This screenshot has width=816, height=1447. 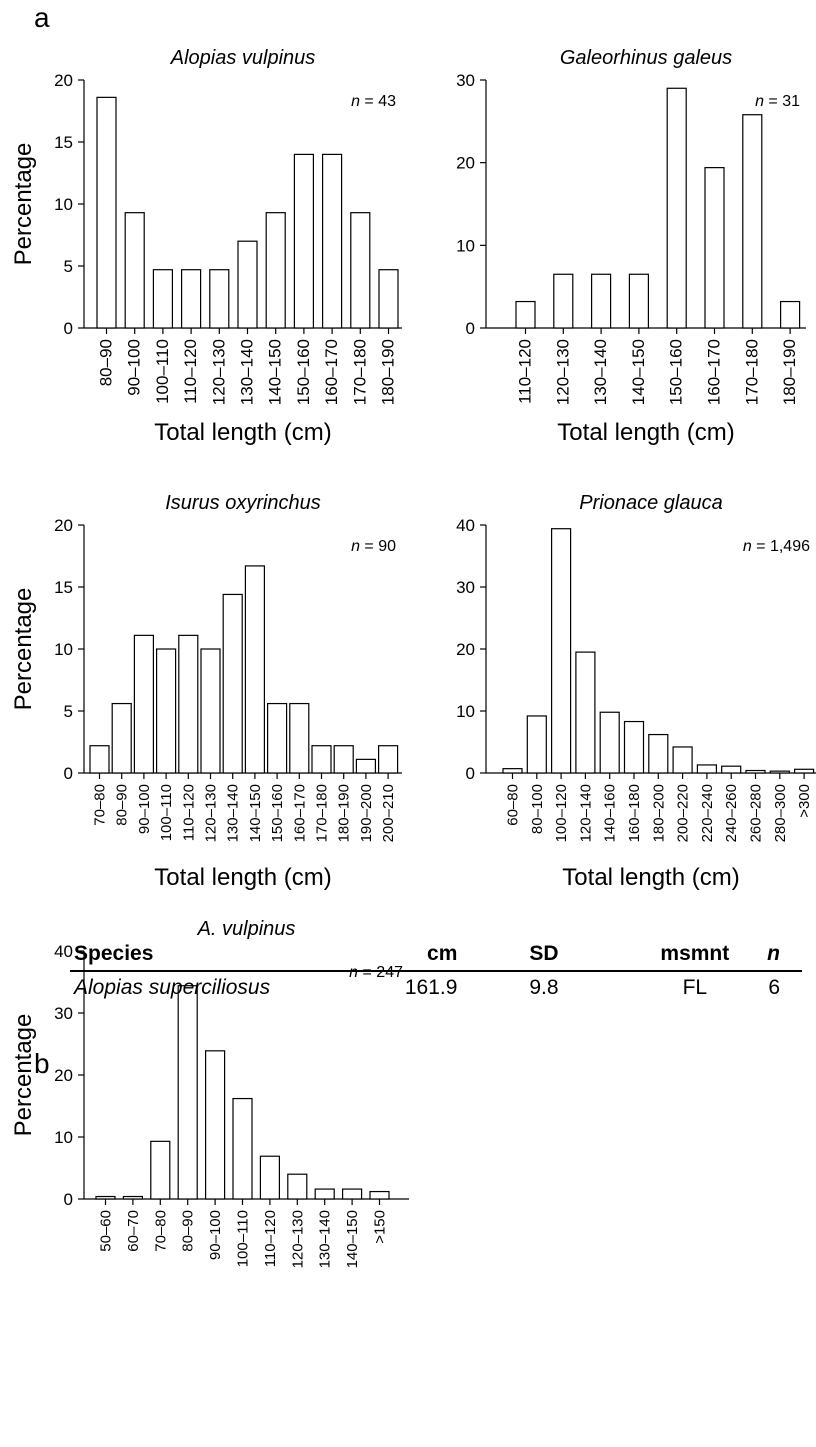 I want to click on x-tick-label: 220–240, so click(x=707, y=813).